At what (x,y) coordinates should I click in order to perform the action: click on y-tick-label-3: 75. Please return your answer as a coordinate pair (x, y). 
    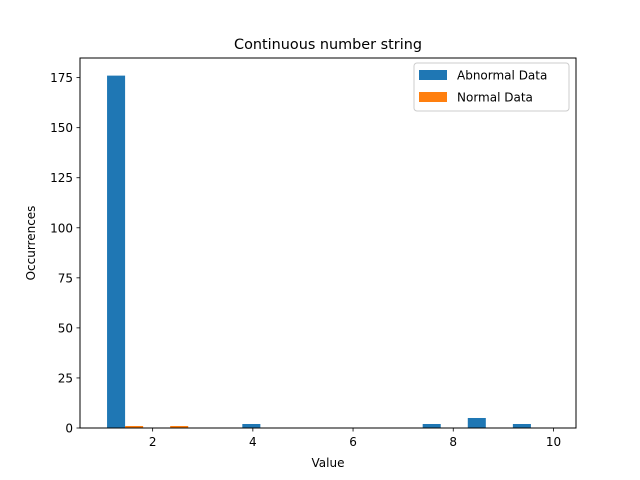
    Looking at the image, I should click on (65, 278).